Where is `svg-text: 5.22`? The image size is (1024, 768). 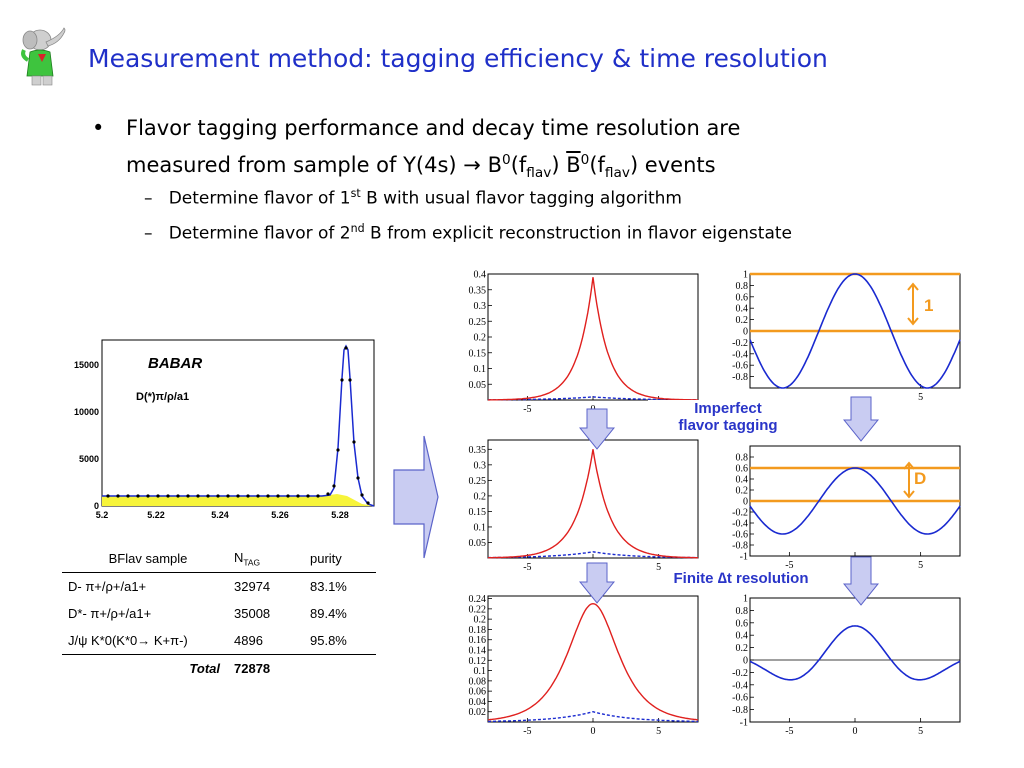 svg-text: 5.22 is located at coordinates (156, 515).